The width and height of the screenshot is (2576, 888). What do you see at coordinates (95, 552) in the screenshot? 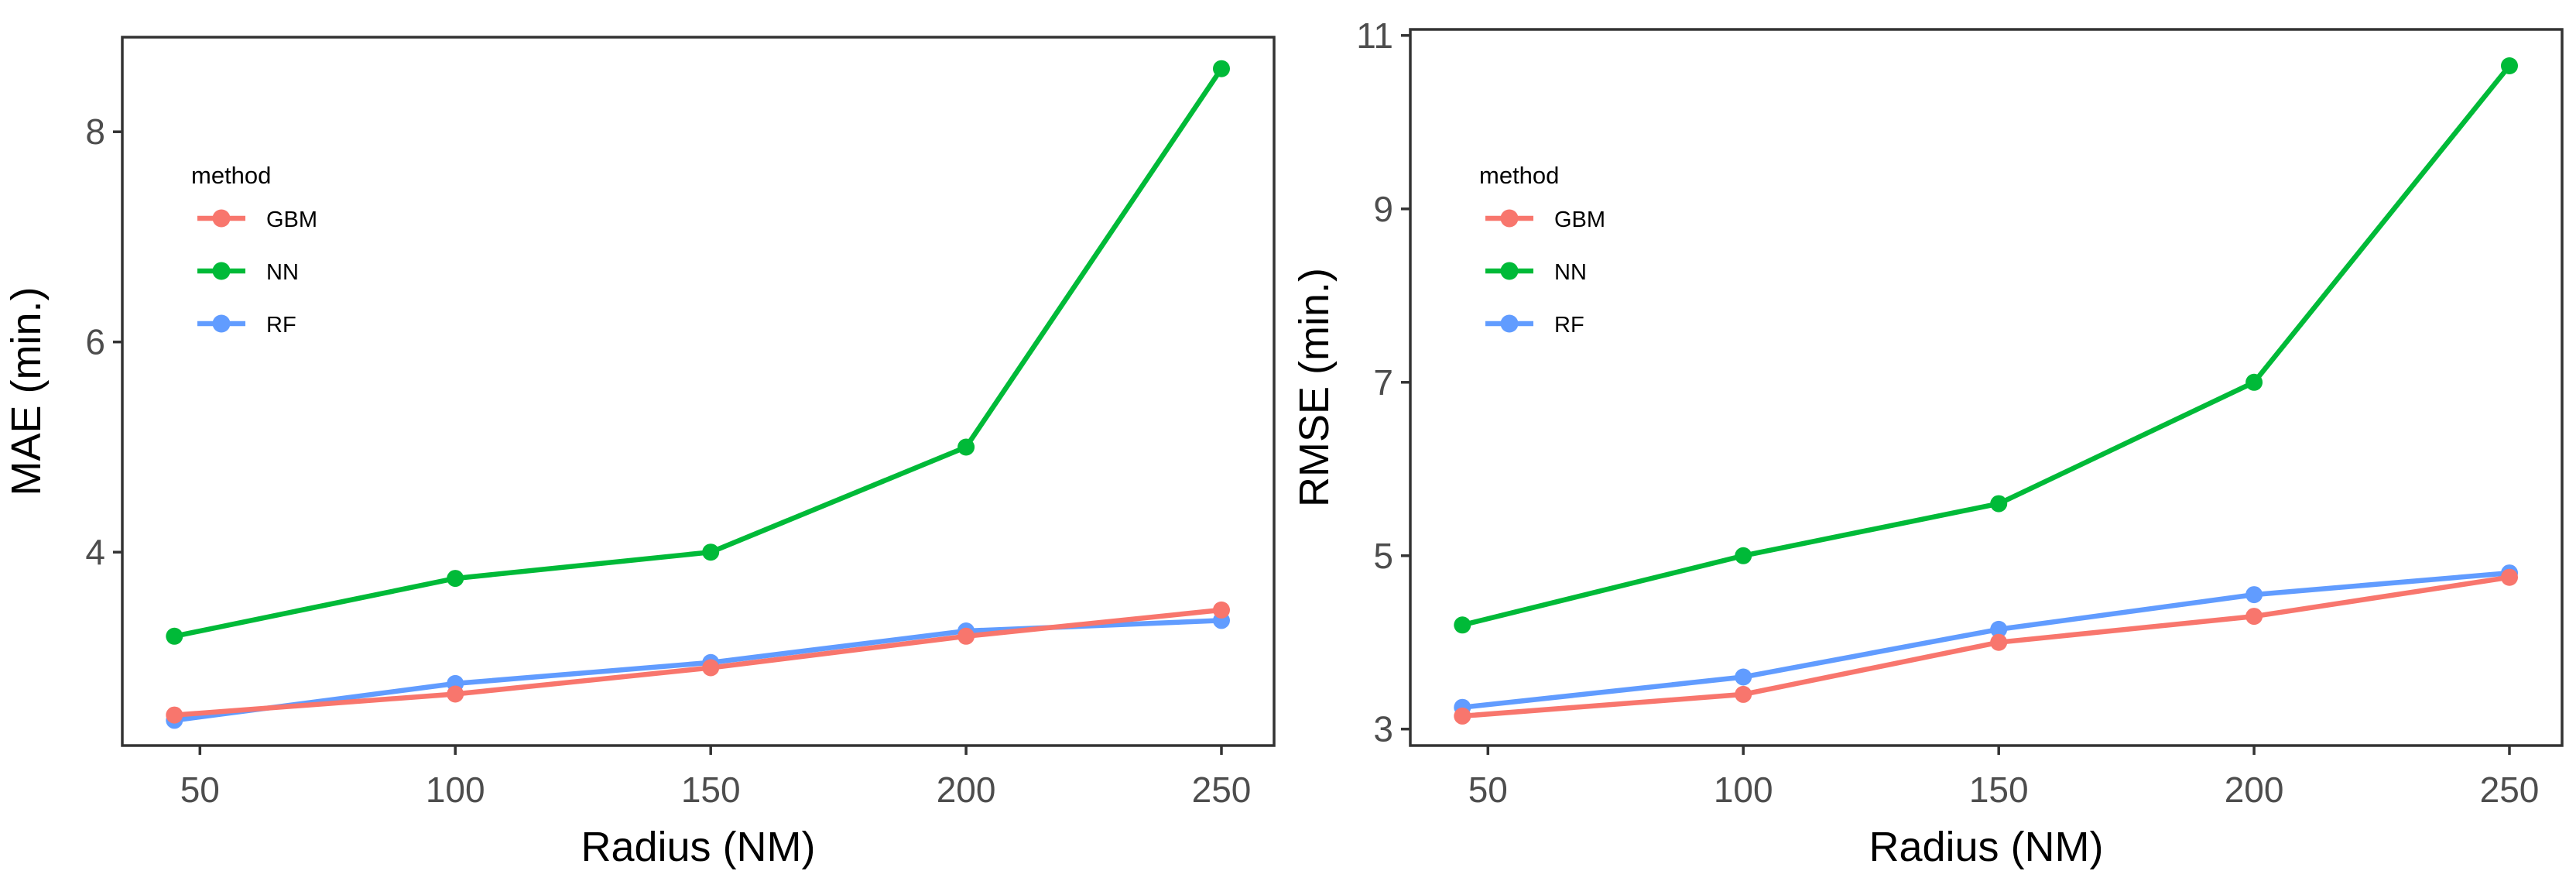
I see `y-tick-label: 4` at bounding box center [95, 552].